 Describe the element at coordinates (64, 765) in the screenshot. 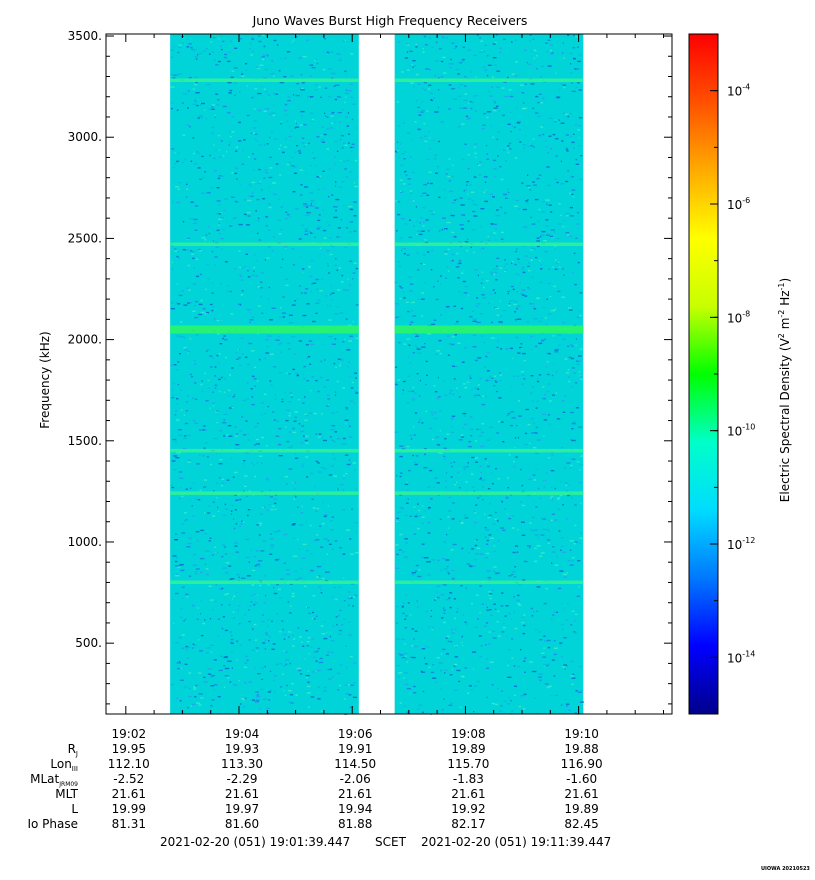

I see `lon-label: LonIII` at that location.